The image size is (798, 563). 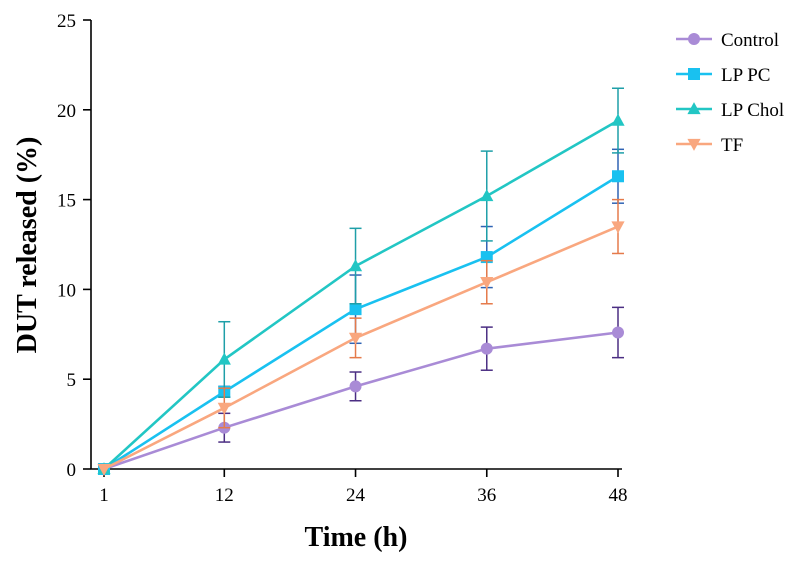 I want to click on y-tick-label: 25, so click(x=66, y=21).